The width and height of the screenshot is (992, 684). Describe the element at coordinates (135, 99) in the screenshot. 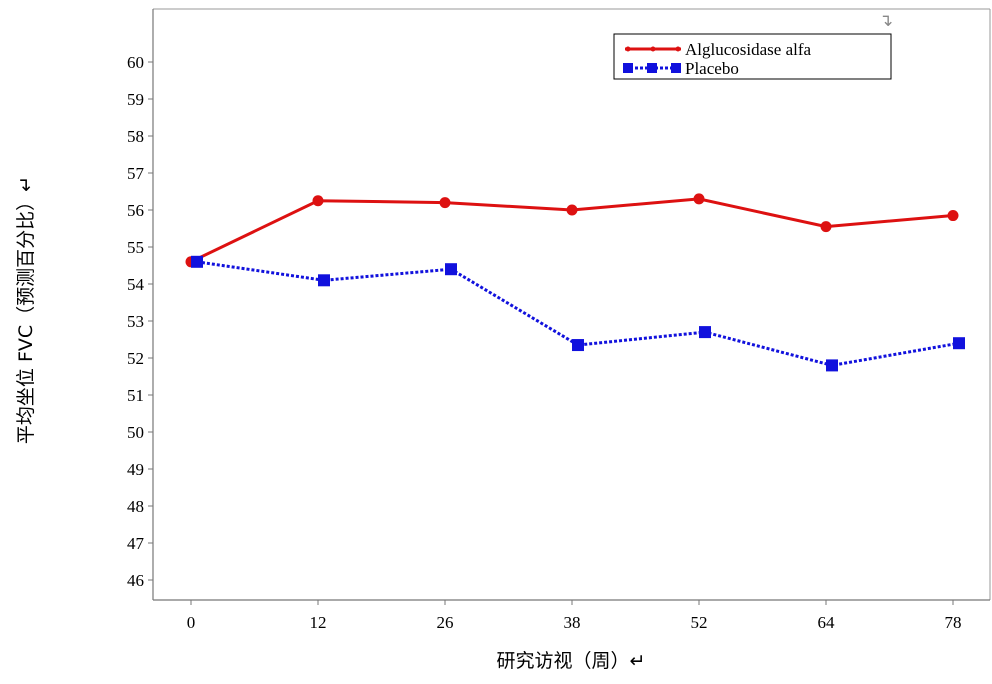

I see `y-tick-label: 59` at that location.